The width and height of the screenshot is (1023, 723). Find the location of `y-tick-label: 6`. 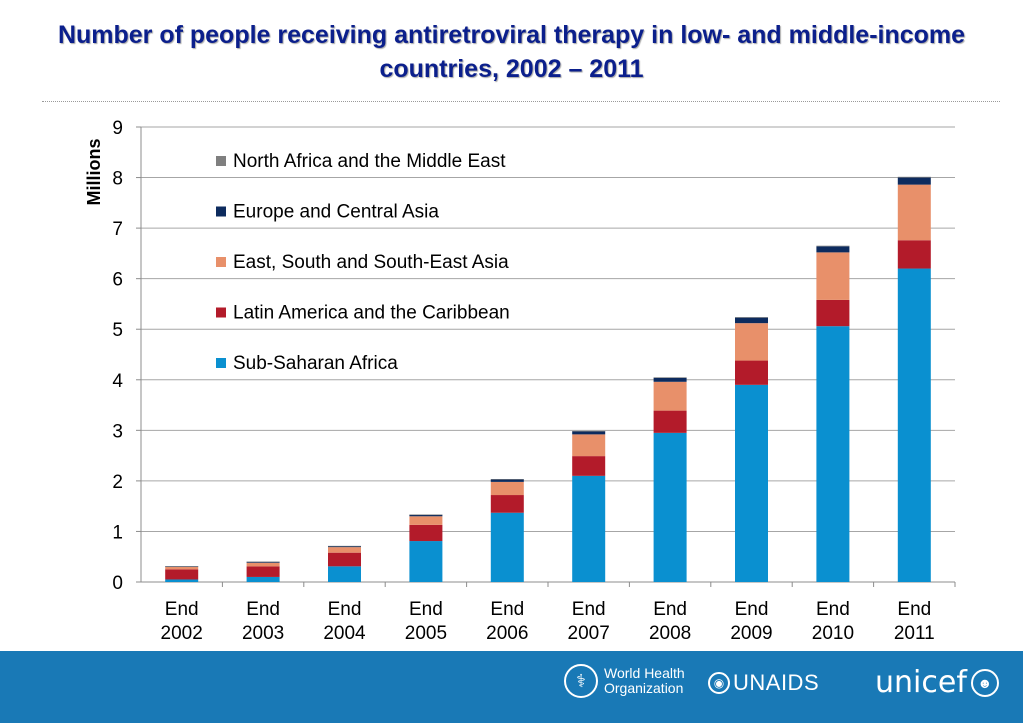

y-tick-label: 6 is located at coordinates (117, 280).